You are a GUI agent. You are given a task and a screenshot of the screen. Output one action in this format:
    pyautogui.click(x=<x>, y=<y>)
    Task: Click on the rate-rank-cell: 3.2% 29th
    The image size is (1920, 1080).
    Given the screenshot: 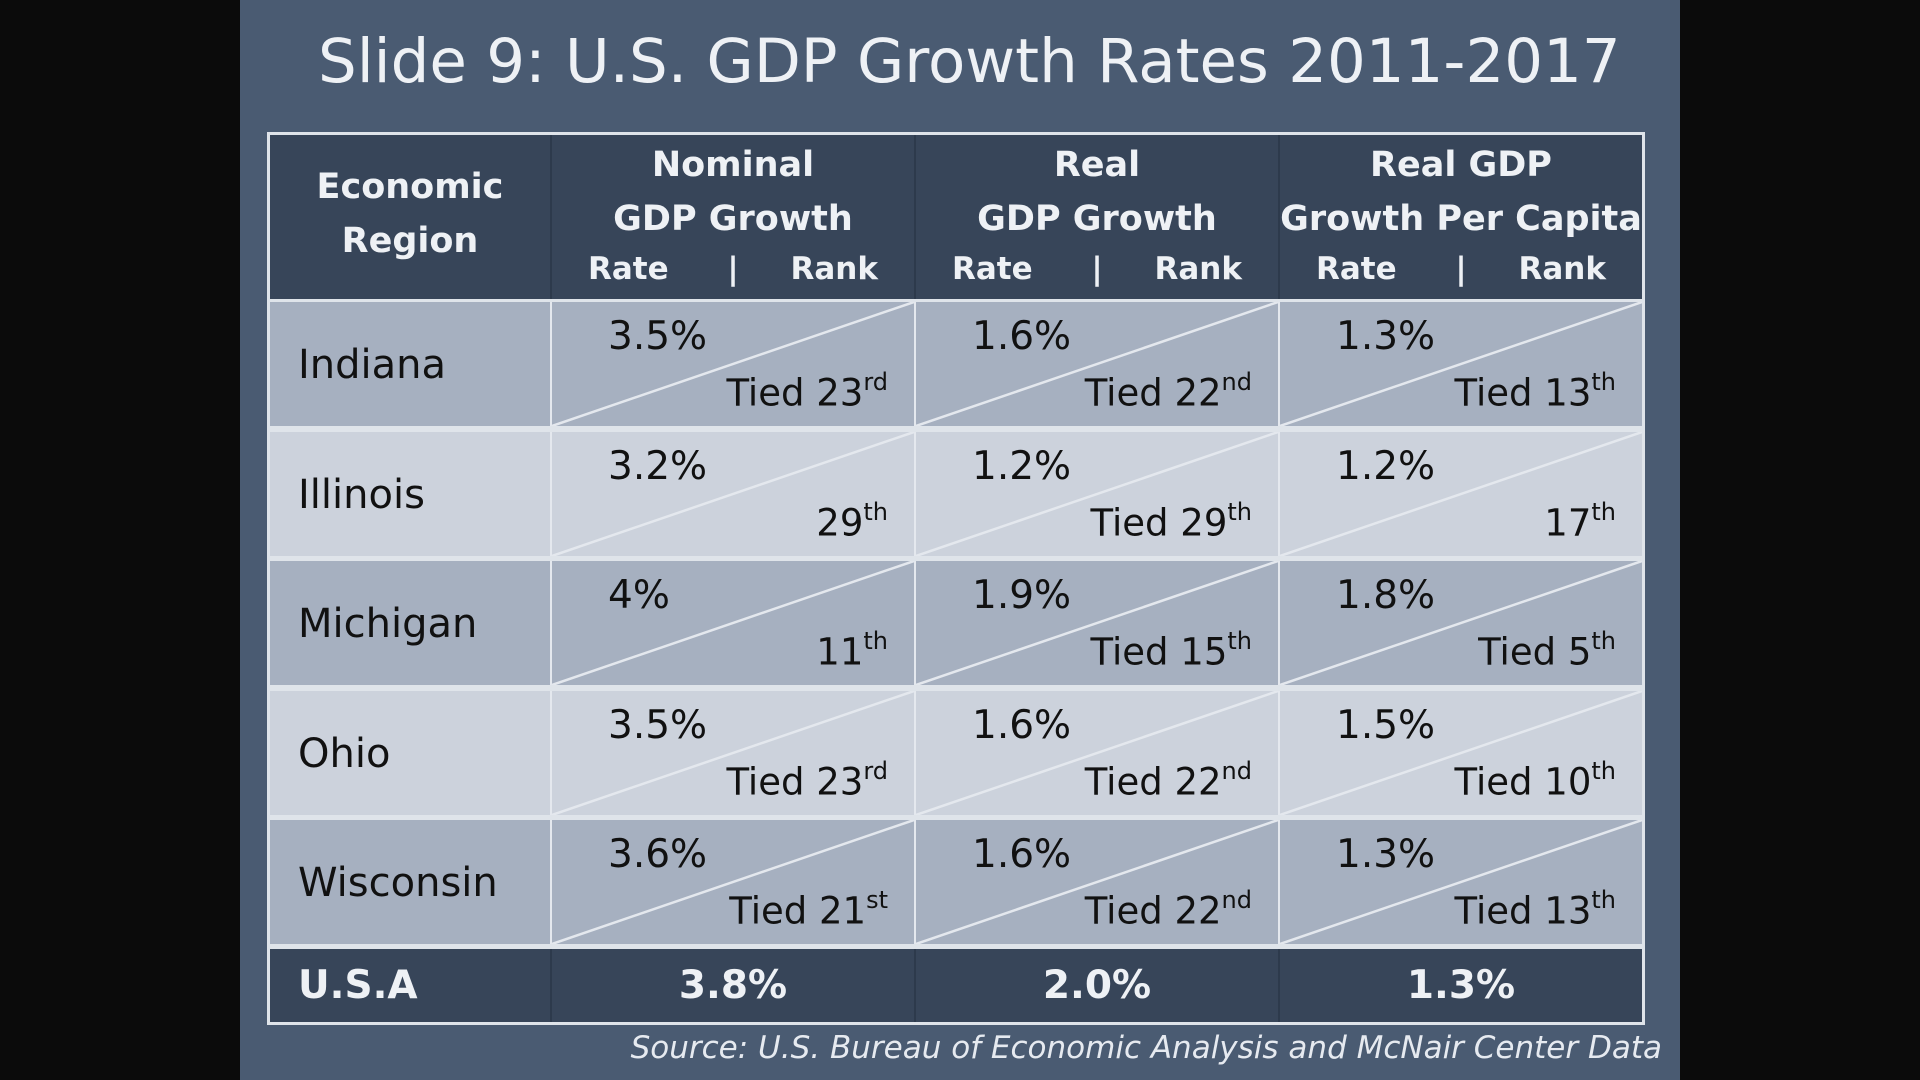 What is the action you would take?
    pyautogui.click(x=733, y=494)
    